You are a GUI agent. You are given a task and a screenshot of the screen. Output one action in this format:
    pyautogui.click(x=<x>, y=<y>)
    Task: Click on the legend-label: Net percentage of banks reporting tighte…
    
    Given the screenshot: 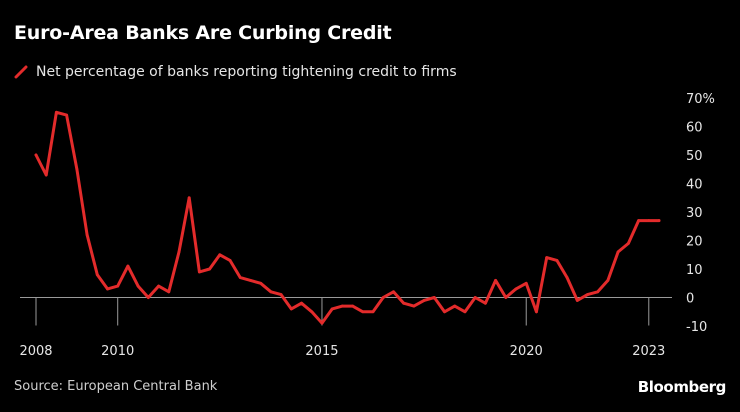 What is the action you would take?
    pyautogui.click(x=246, y=72)
    